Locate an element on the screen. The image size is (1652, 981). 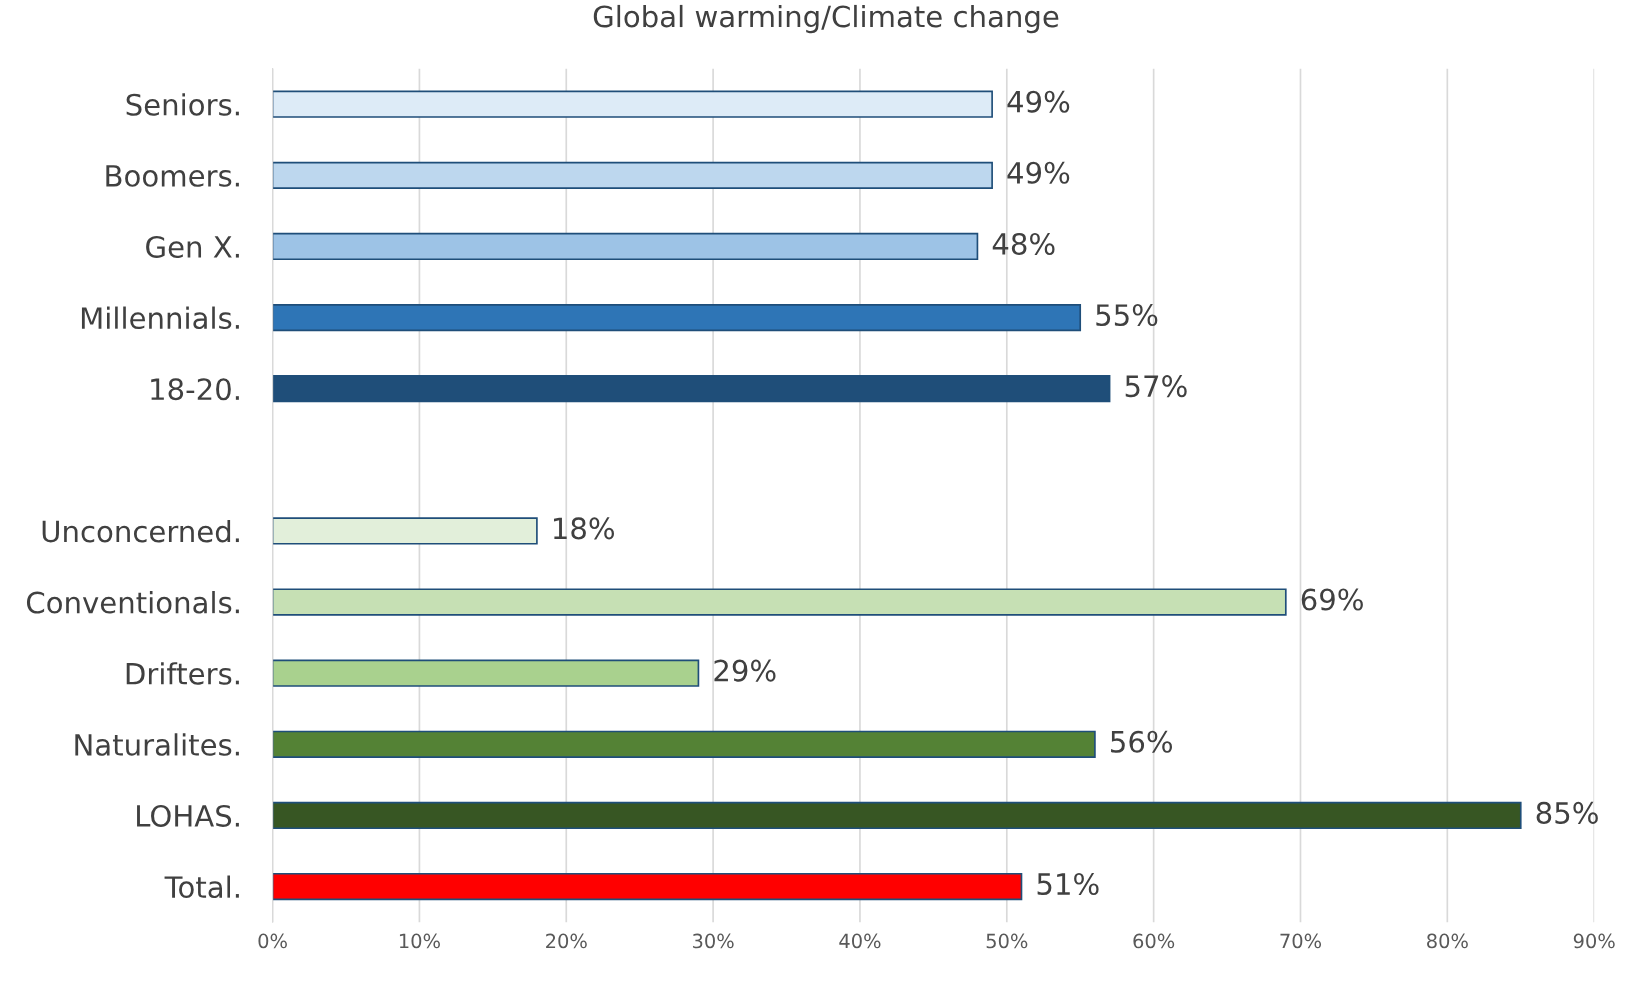
x-tick-label: 0% is located at coordinates (272, 941).